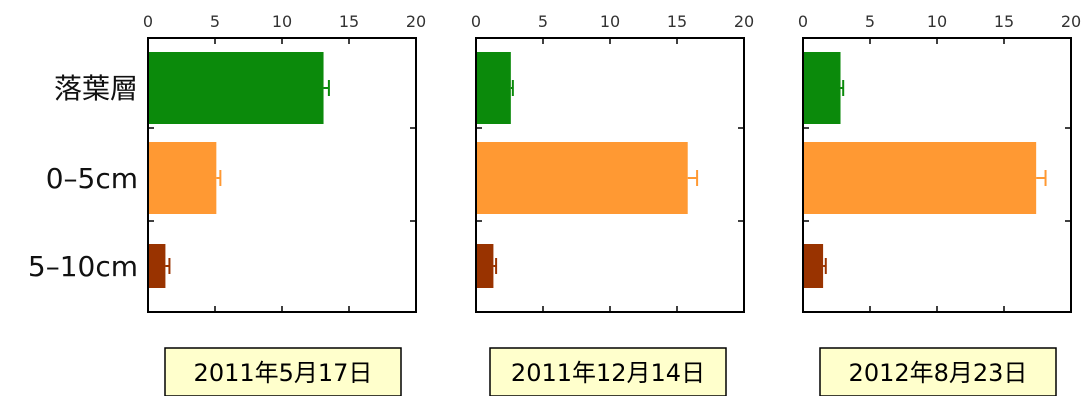 This screenshot has height=396, width=1091. Describe the element at coordinates (92, 178) in the screenshot. I see `category-label: 0–5cm` at that location.